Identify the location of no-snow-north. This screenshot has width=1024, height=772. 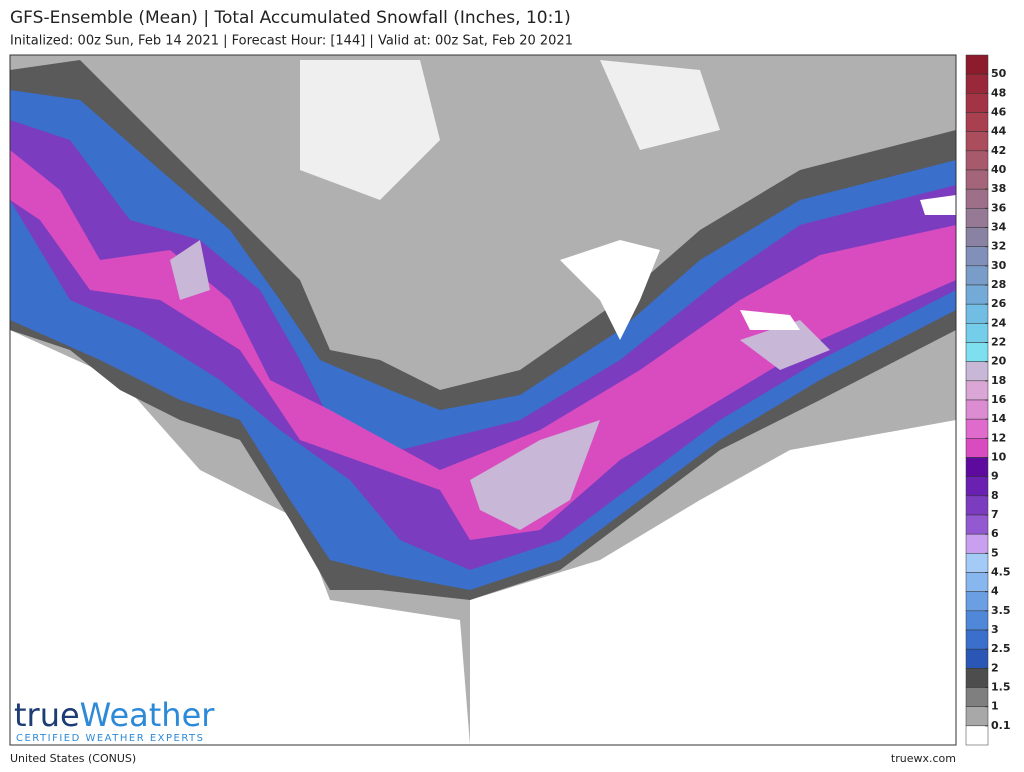
(510, 130).